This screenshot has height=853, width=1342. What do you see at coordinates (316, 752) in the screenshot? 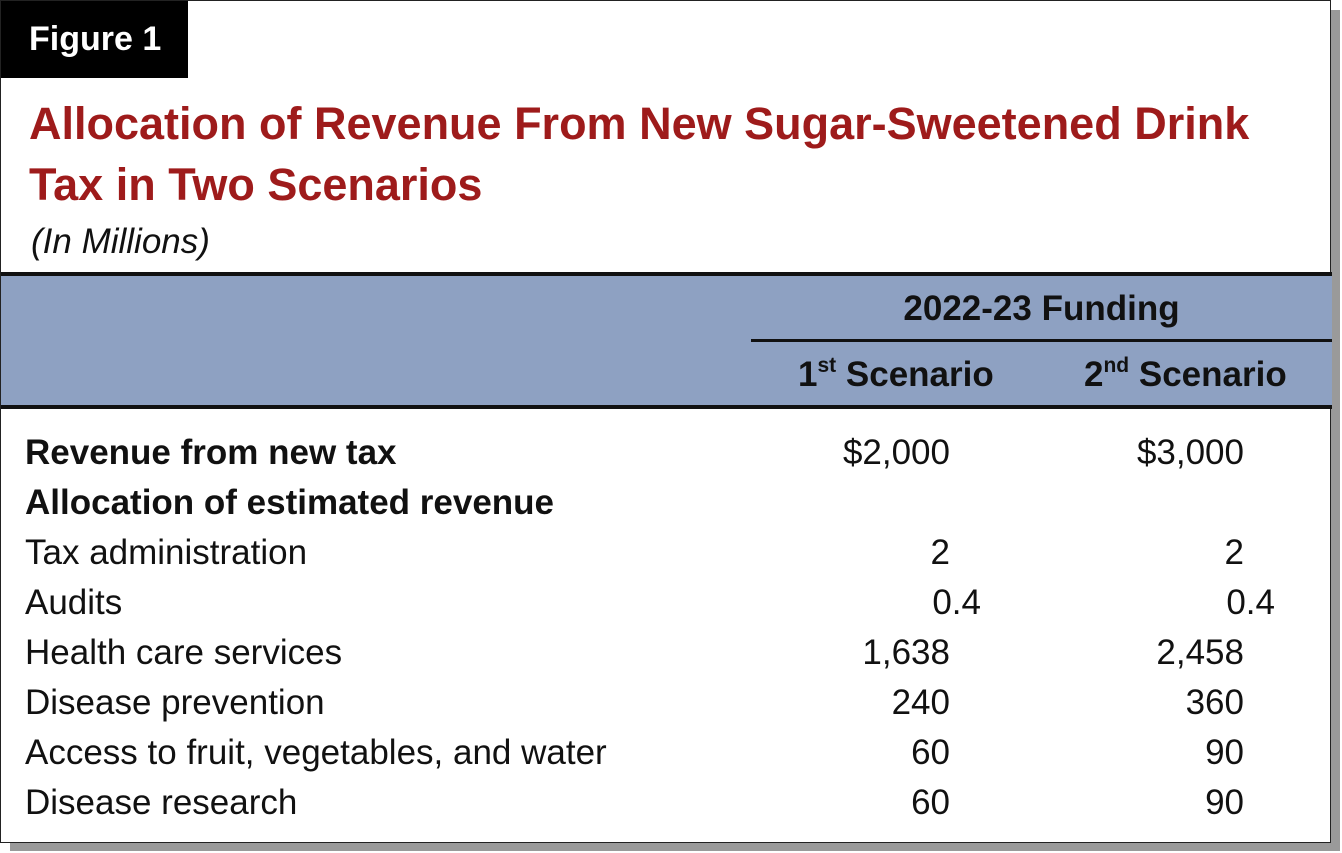
I see `row-label: Access to fruit, vegetables, and water` at bounding box center [316, 752].